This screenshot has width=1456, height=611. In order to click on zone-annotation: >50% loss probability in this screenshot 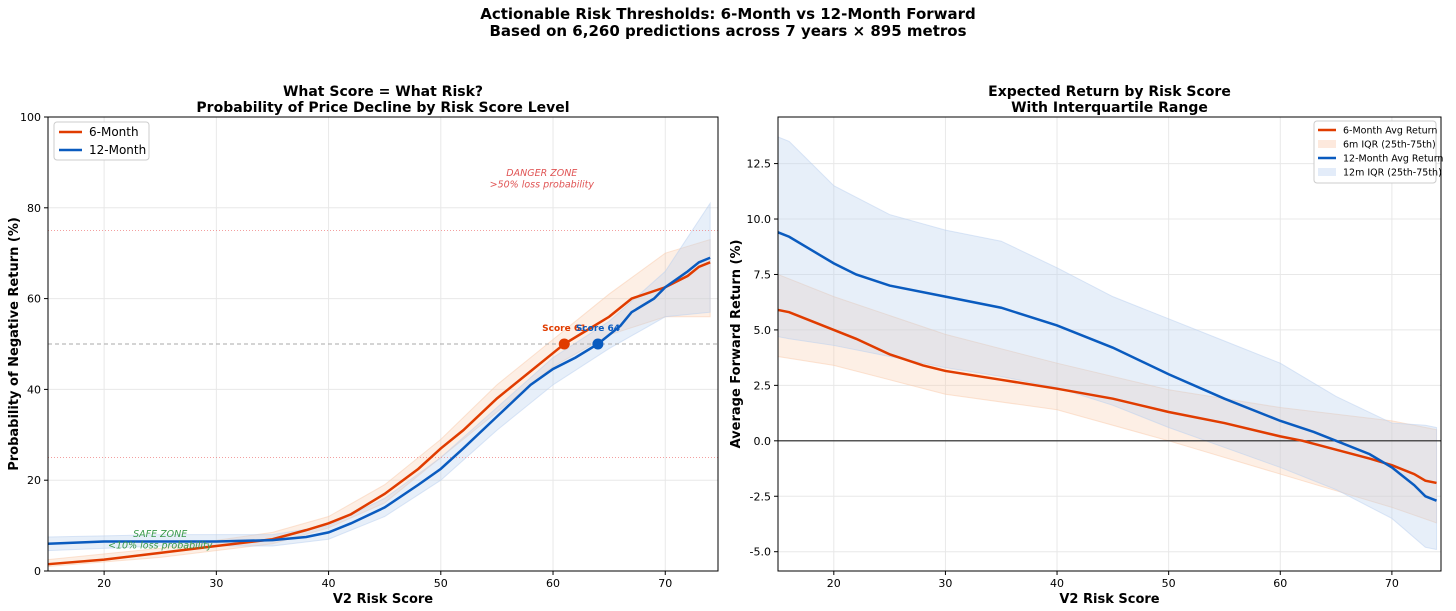, I will do `click(542, 184)`.